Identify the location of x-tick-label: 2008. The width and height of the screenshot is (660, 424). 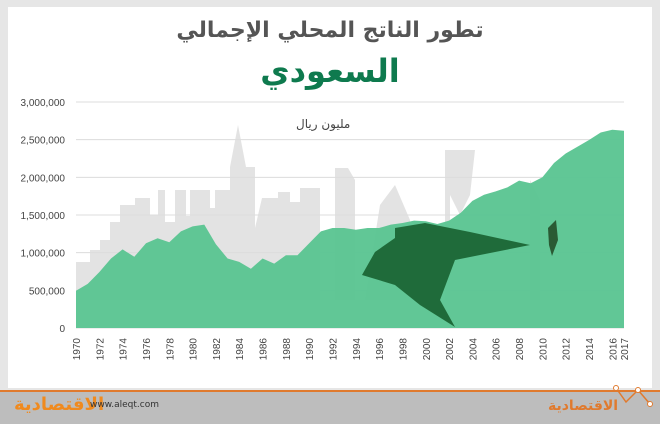
(520, 349).